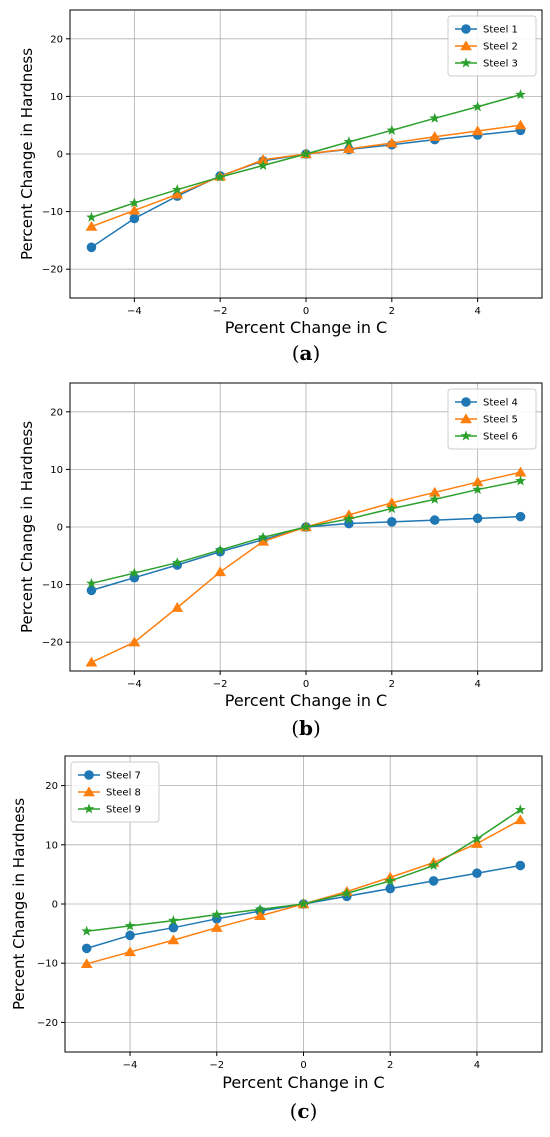 This screenshot has width=550, height=1137. Describe the element at coordinates (123, 793) in the screenshot. I see `legend-label: Steel 8` at that location.